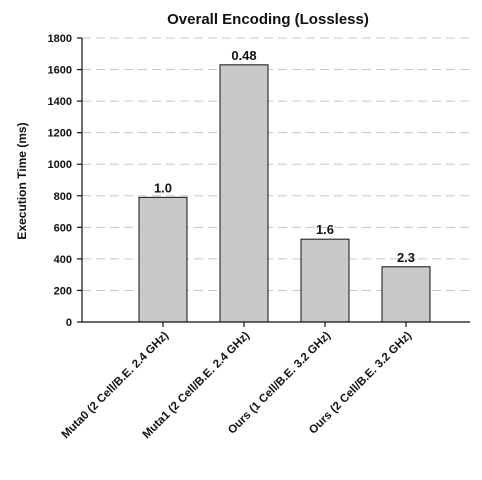 The width and height of the screenshot is (482, 480). Describe the element at coordinates (325, 229) in the screenshot. I see `data-label: 1.6` at that location.